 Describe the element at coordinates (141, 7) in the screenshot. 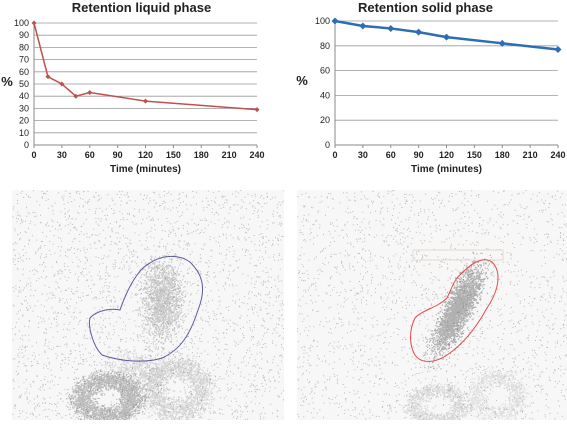

I see `chart-title: Retention liquid phase` at that location.